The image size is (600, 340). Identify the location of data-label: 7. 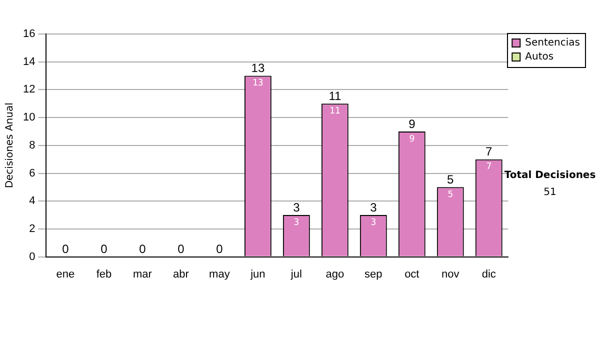
(489, 167).